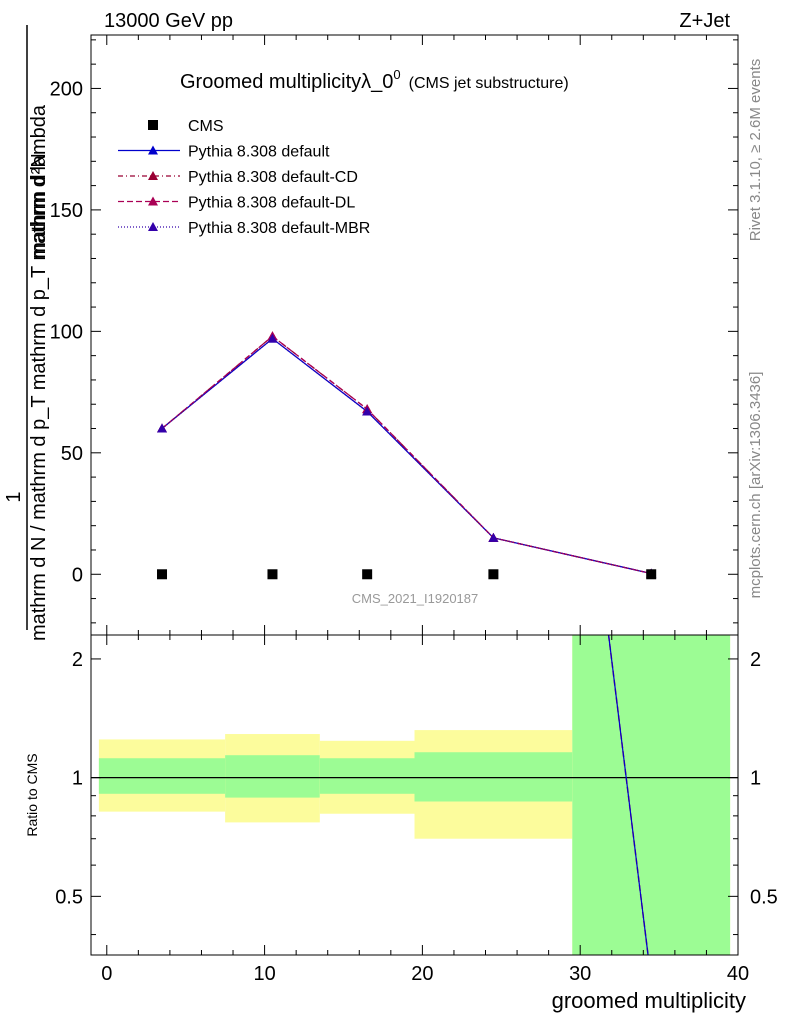  Describe the element at coordinates (628, 795) in the screenshot. I see `ratio-line-default` at that location.